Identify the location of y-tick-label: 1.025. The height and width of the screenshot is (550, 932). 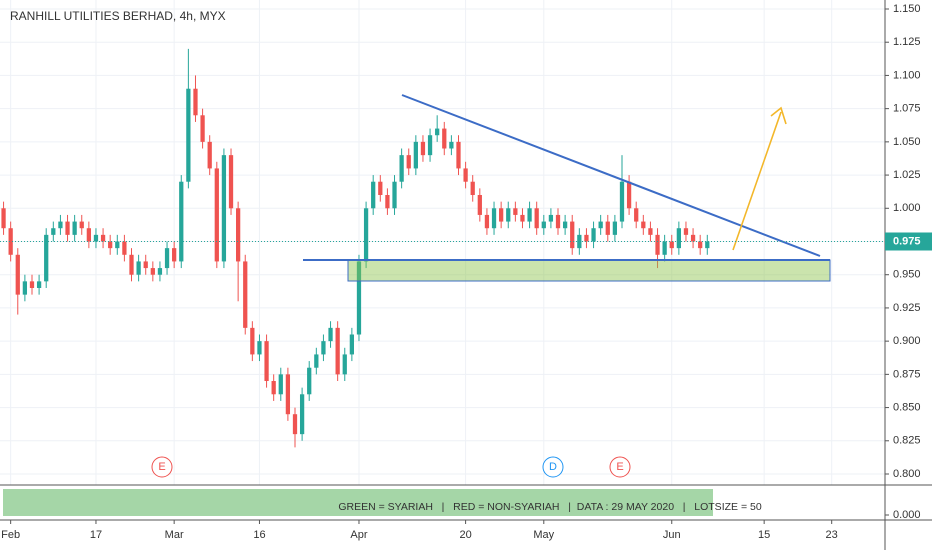
(907, 175).